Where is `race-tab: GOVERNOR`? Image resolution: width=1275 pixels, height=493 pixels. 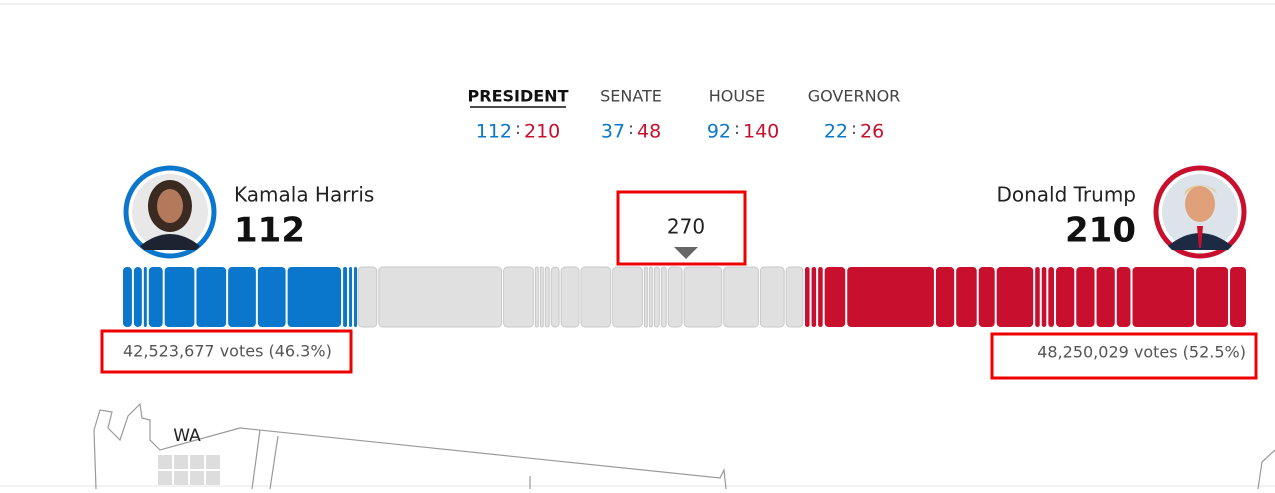 race-tab: GOVERNOR is located at coordinates (854, 96).